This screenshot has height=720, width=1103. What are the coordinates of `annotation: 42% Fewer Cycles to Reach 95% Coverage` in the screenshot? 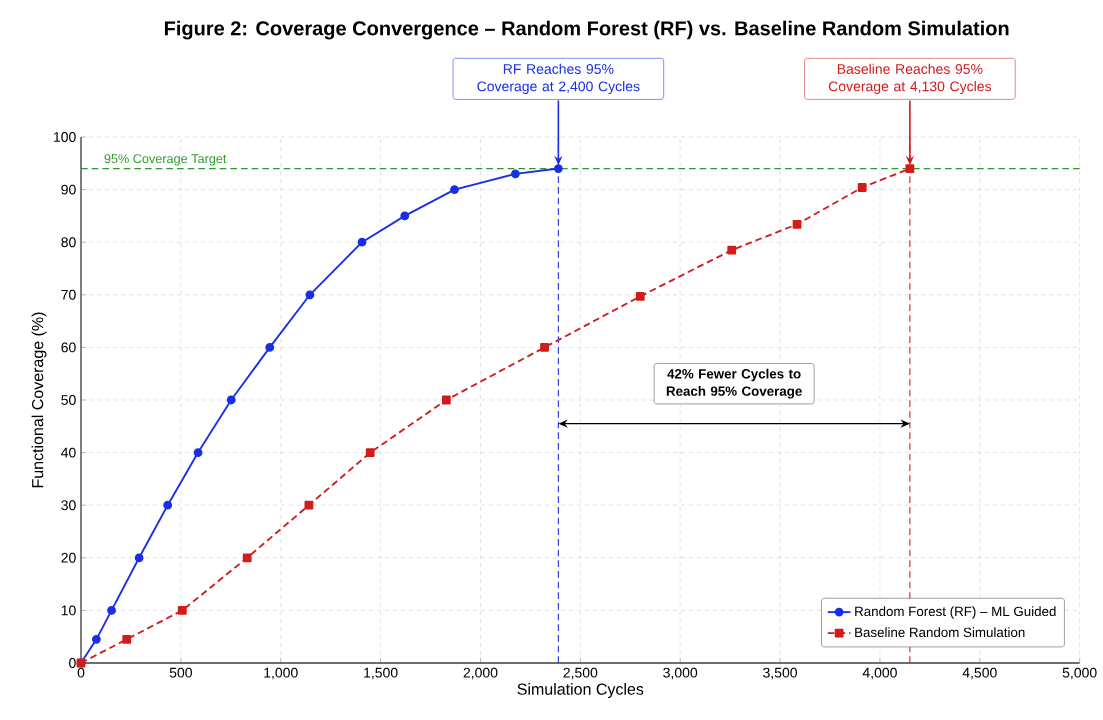 It's located at (734, 383).